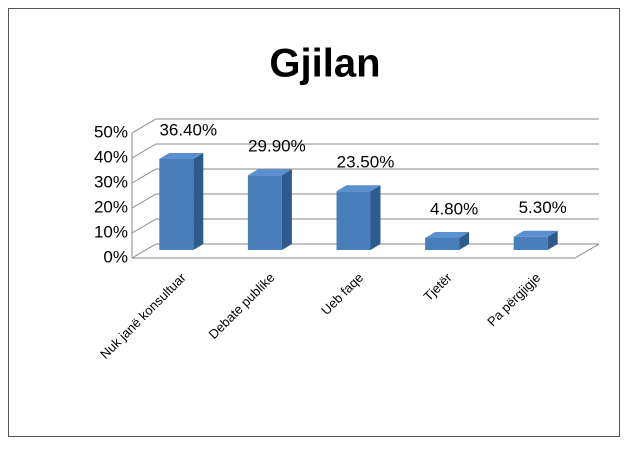 The width and height of the screenshot is (627, 450). I want to click on value-label: 5.30%, so click(543, 207).